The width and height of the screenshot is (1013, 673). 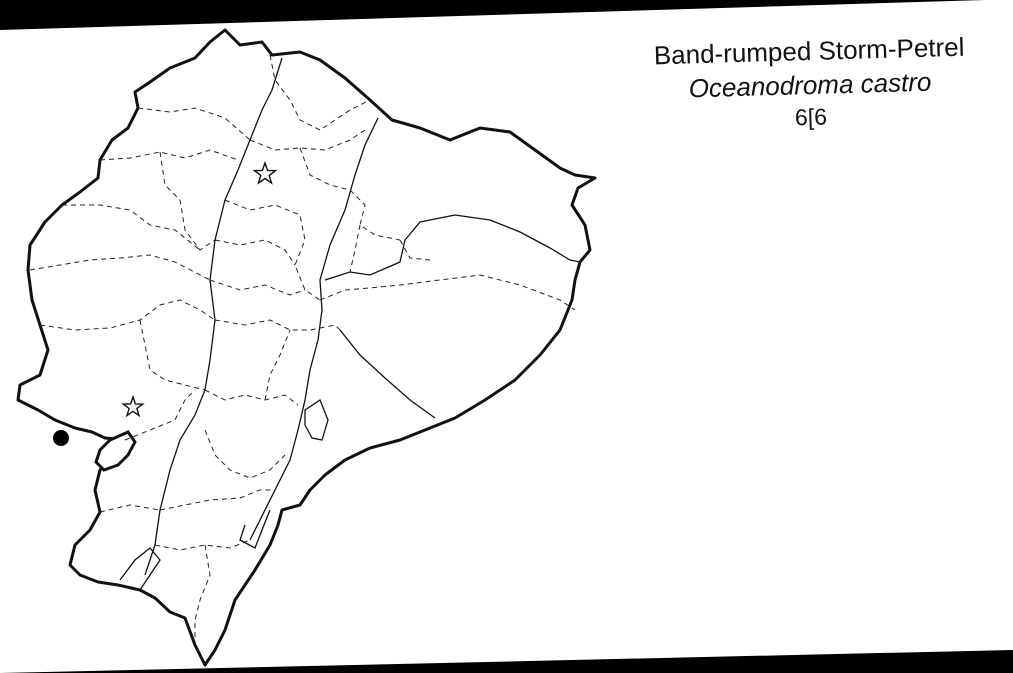 I want to click on andes-east-range, so click(x=314, y=329).